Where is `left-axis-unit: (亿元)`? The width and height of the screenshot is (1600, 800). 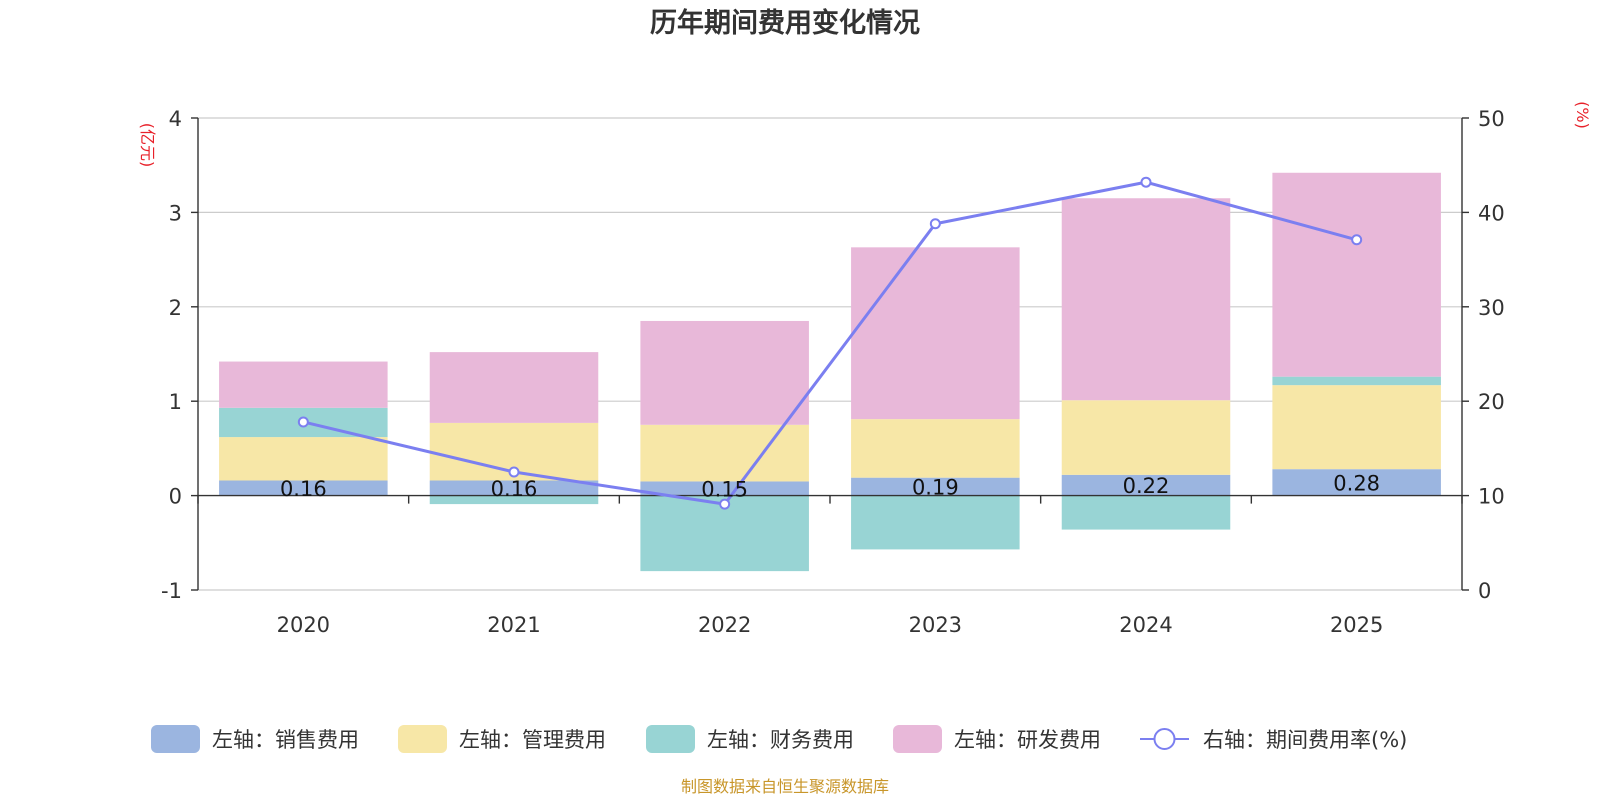
left-axis-unit: (亿元) is located at coordinates (147, 145).